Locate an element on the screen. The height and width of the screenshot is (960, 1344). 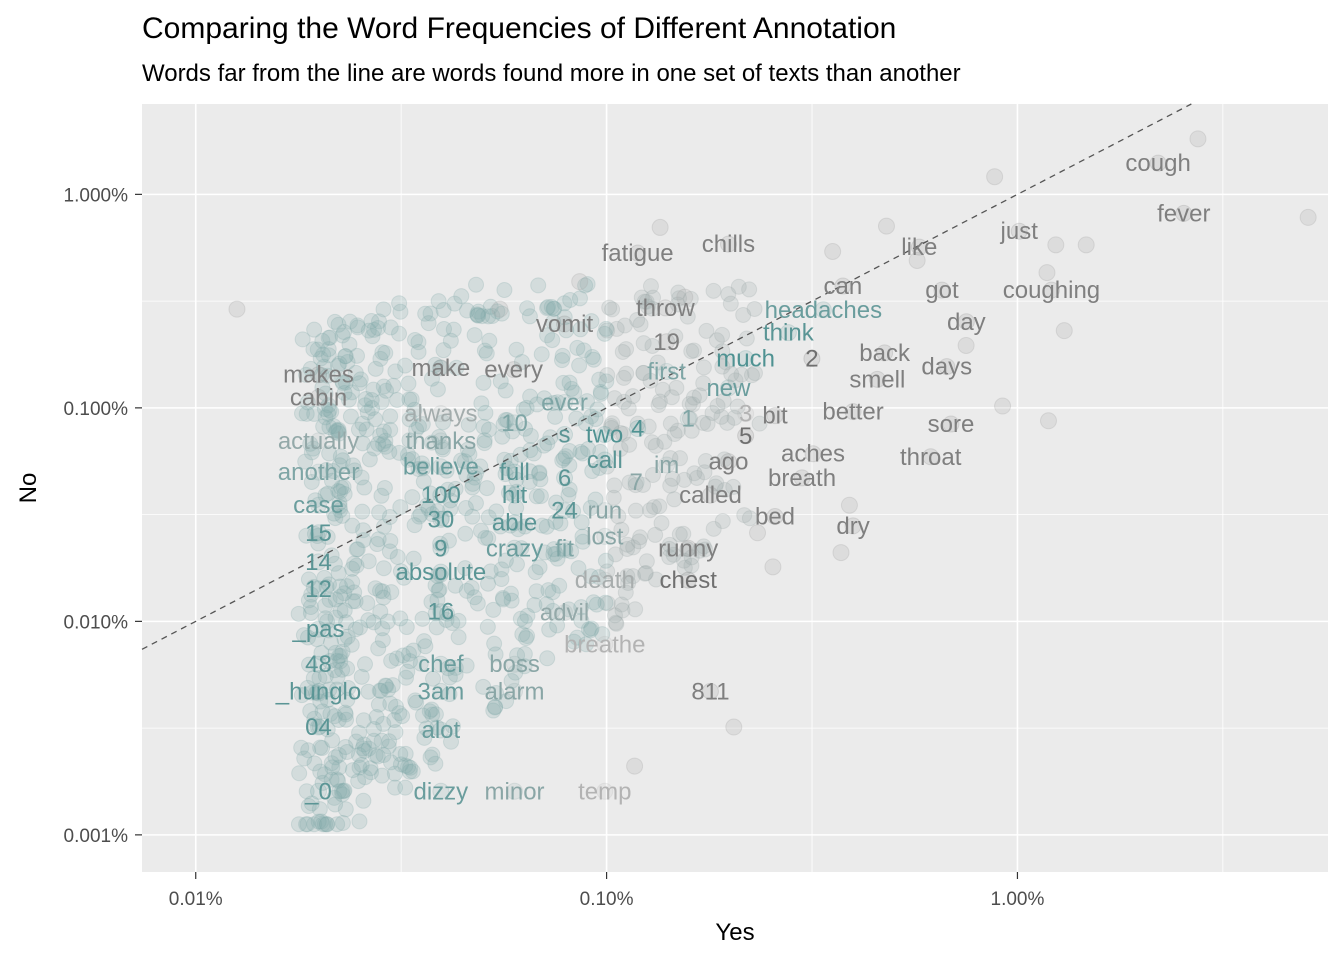
word-label: 16 is located at coordinates (440, 612).